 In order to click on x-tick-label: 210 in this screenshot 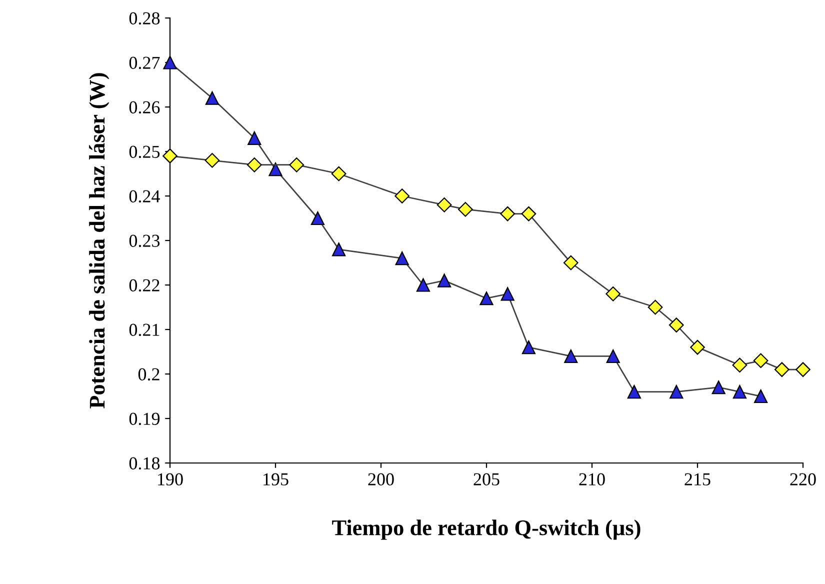, I will do `click(592, 479)`.